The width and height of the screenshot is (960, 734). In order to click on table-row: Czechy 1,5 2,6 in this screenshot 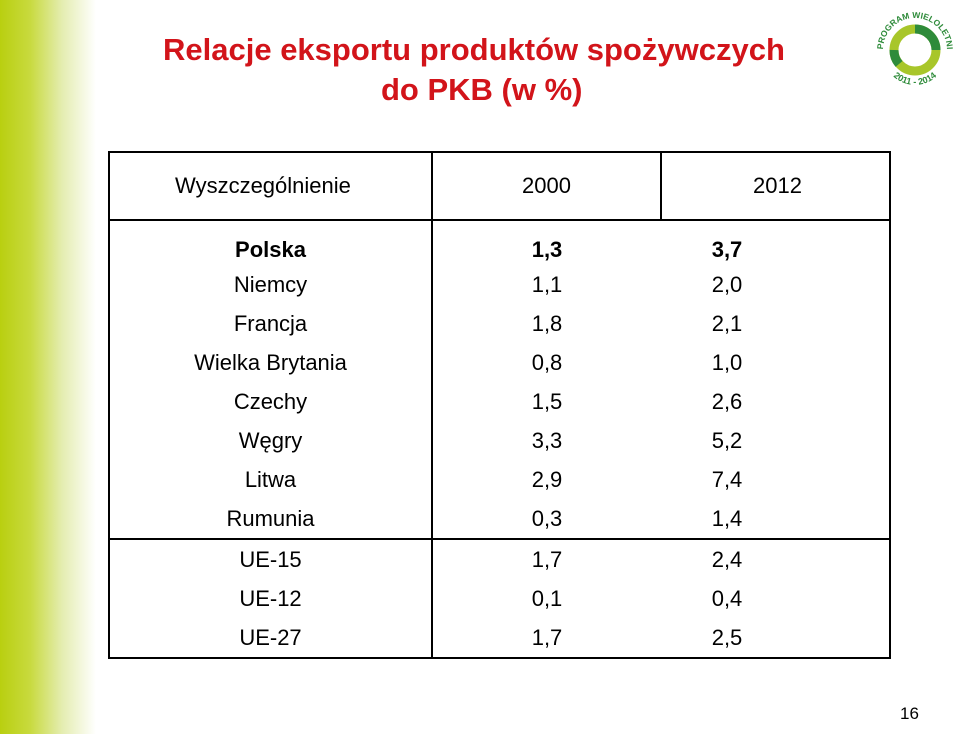, I will do `click(499, 401)`.